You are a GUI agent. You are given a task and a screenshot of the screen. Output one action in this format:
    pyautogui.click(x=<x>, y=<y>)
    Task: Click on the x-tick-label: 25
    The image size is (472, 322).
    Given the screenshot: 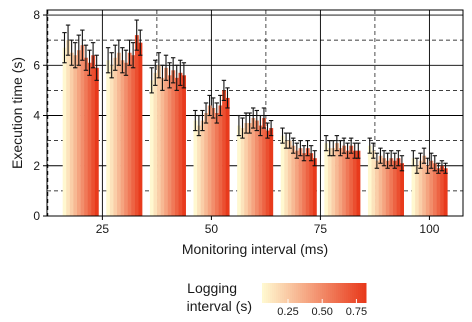 What is the action you would take?
    pyautogui.click(x=103, y=229)
    